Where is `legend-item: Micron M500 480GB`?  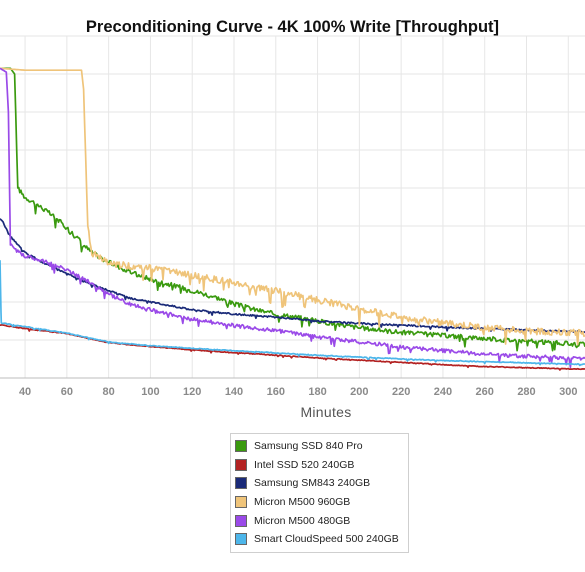
legend-item: Micron M500 480GB is located at coordinates (319, 520).